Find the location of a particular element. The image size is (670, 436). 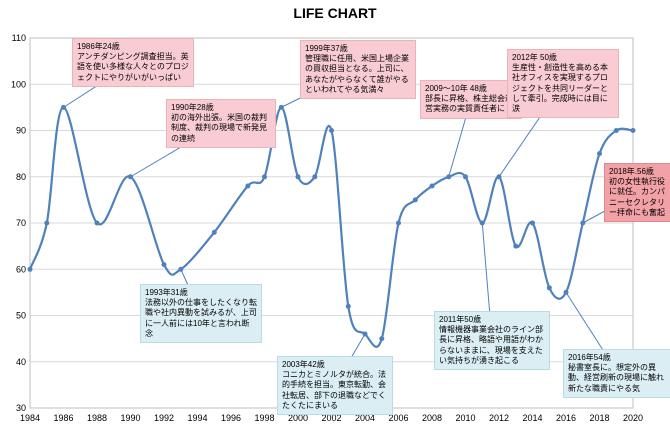

x-tick-label: 1990 is located at coordinates (130, 418).